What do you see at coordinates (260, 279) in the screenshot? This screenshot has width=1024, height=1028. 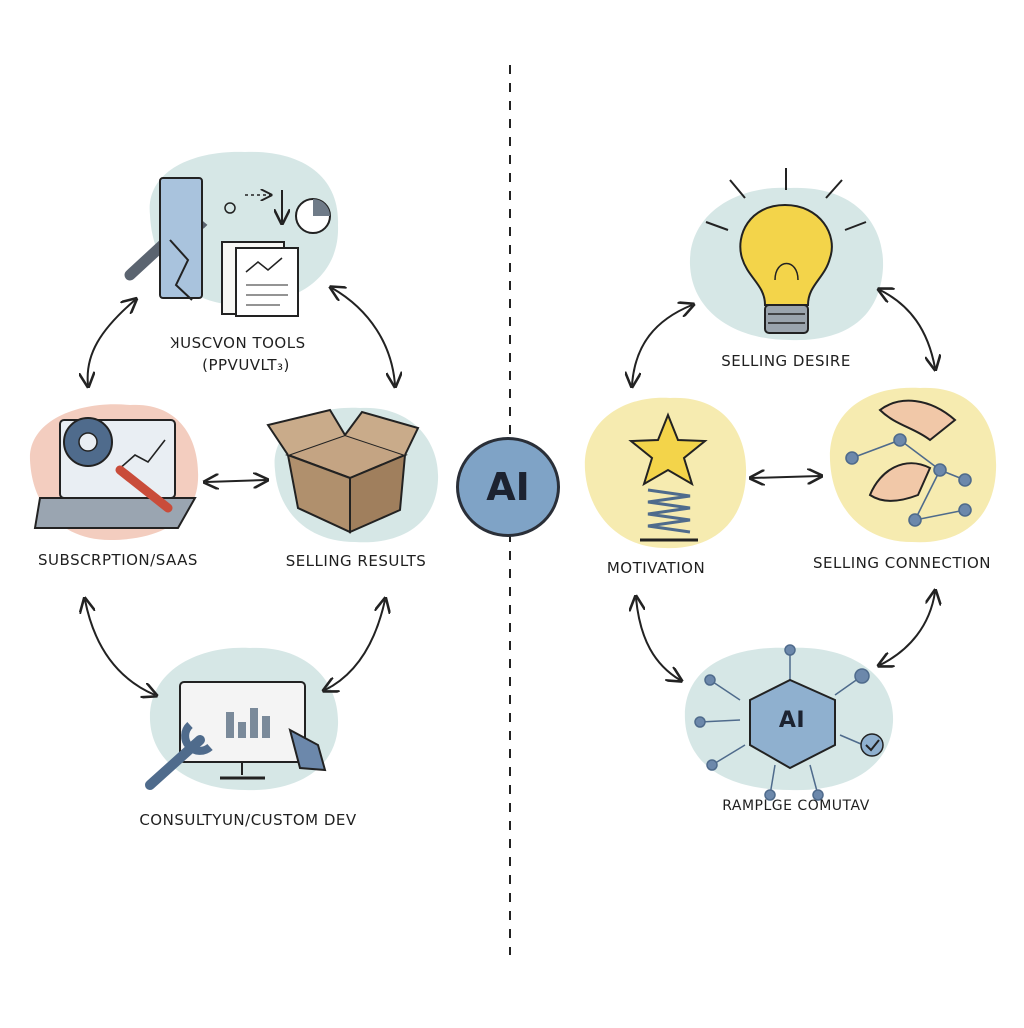 I see `document-icon` at bounding box center [260, 279].